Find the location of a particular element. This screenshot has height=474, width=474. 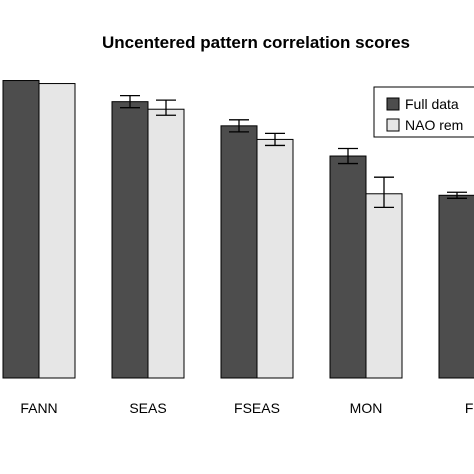

x-tick-label-seas: SEAS is located at coordinates (147, 408).